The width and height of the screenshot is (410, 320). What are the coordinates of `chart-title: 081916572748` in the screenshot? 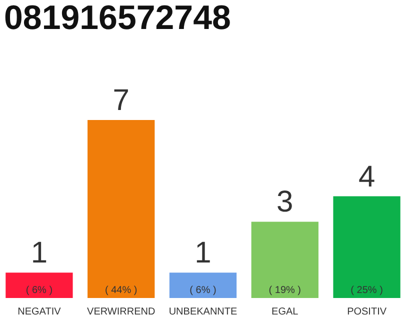 It's located at (117, 18).